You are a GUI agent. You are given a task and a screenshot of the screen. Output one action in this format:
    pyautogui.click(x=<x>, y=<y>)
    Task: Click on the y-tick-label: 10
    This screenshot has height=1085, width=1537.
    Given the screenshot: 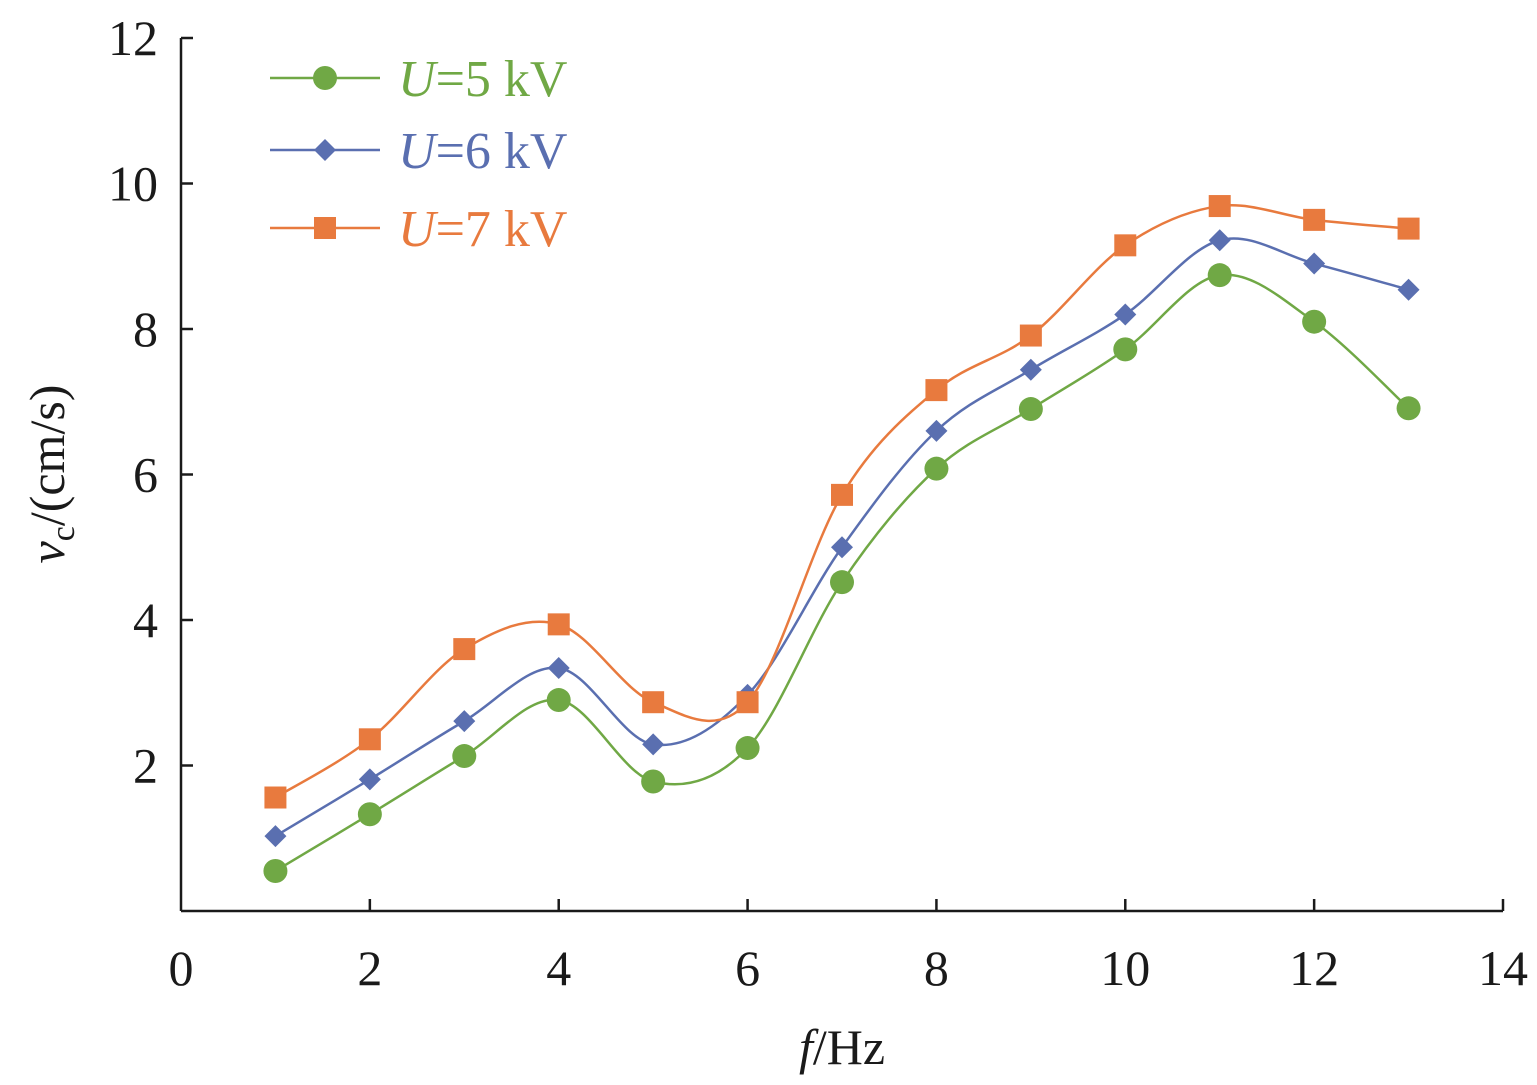 What is the action you would take?
    pyautogui.click(x=133, y=184)
    